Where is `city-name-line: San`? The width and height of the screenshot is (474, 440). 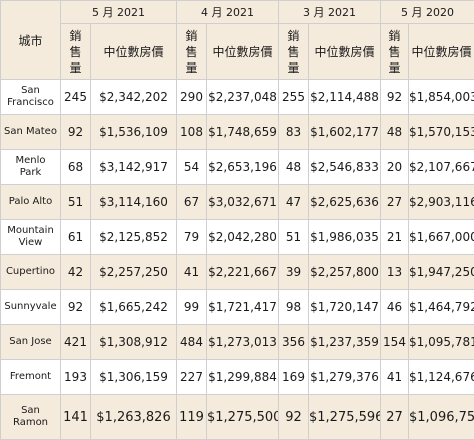 city-name-line: San is located at coordinates (30, 91).